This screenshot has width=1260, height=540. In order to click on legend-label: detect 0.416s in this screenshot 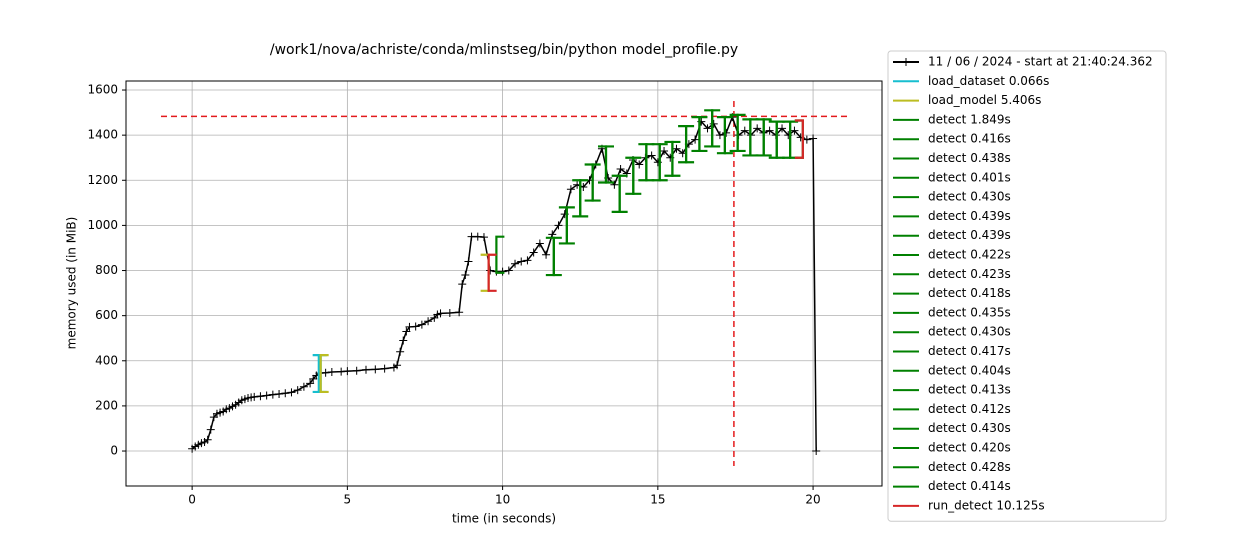, I will do `click(969, 139)`.